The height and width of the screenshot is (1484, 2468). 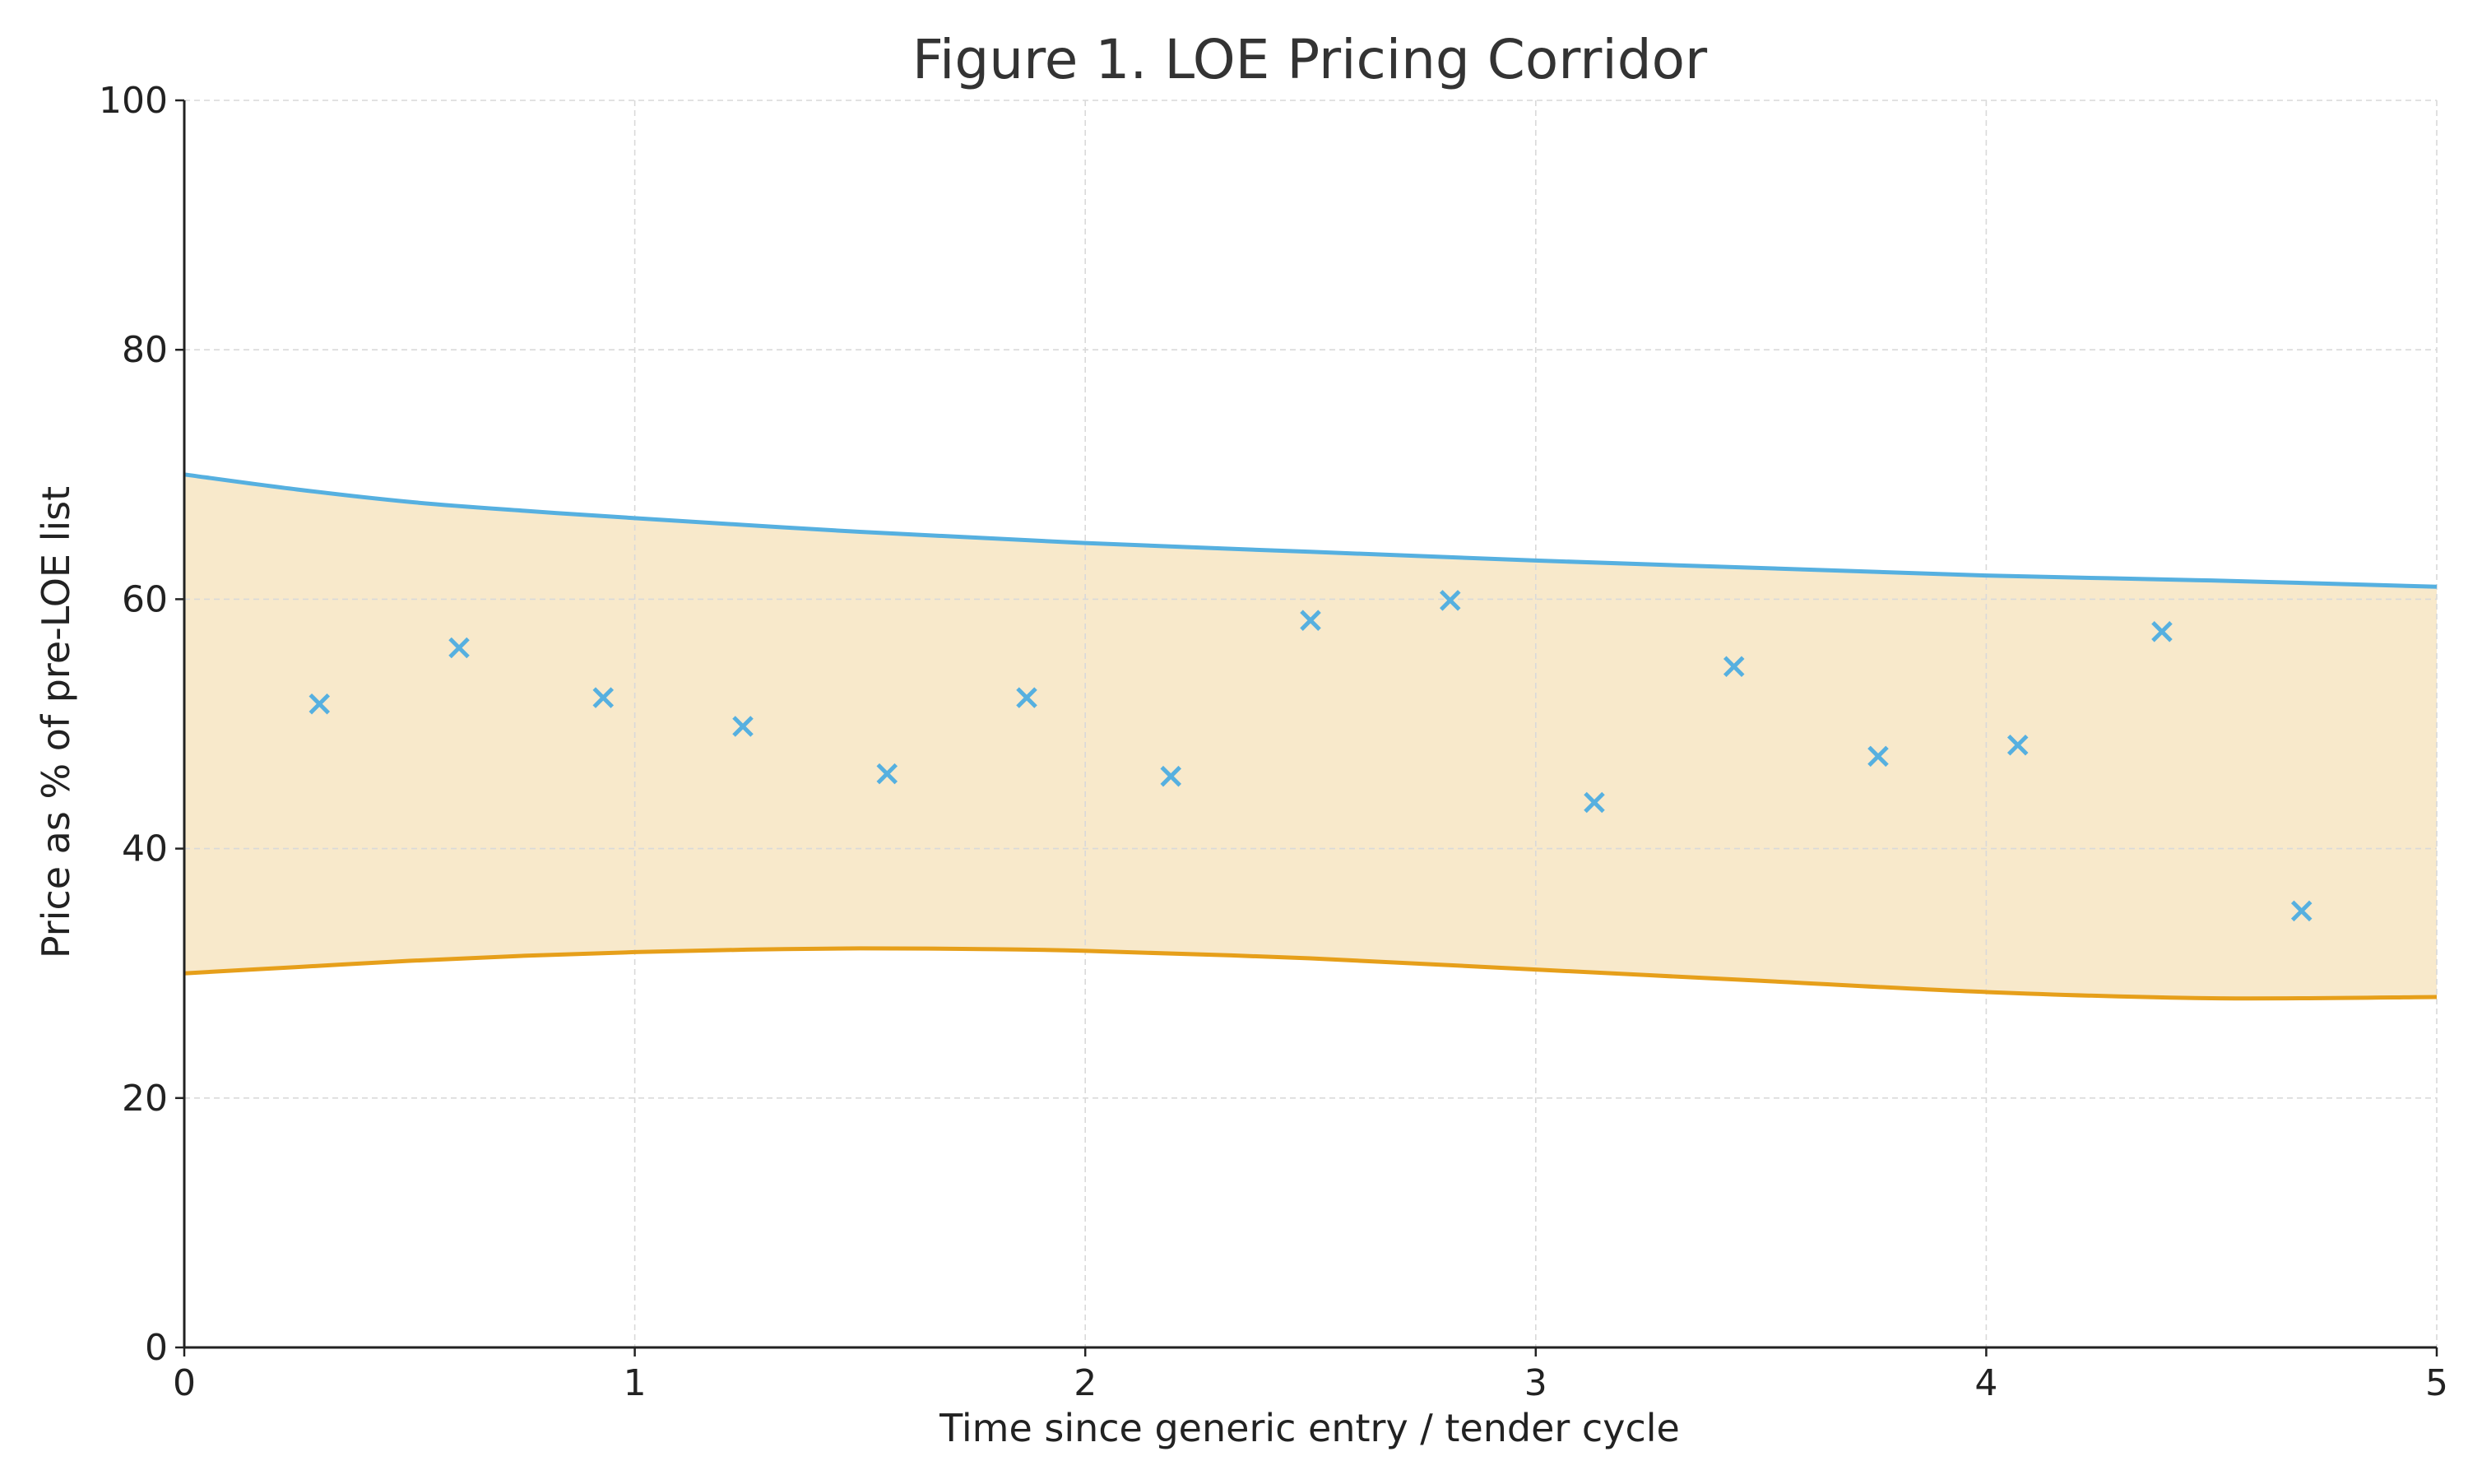 What do you see at coordinates (1085, 1383) in the screenshot?
I see `x-tick-label: 2` at bounding box center [1085, 1383].